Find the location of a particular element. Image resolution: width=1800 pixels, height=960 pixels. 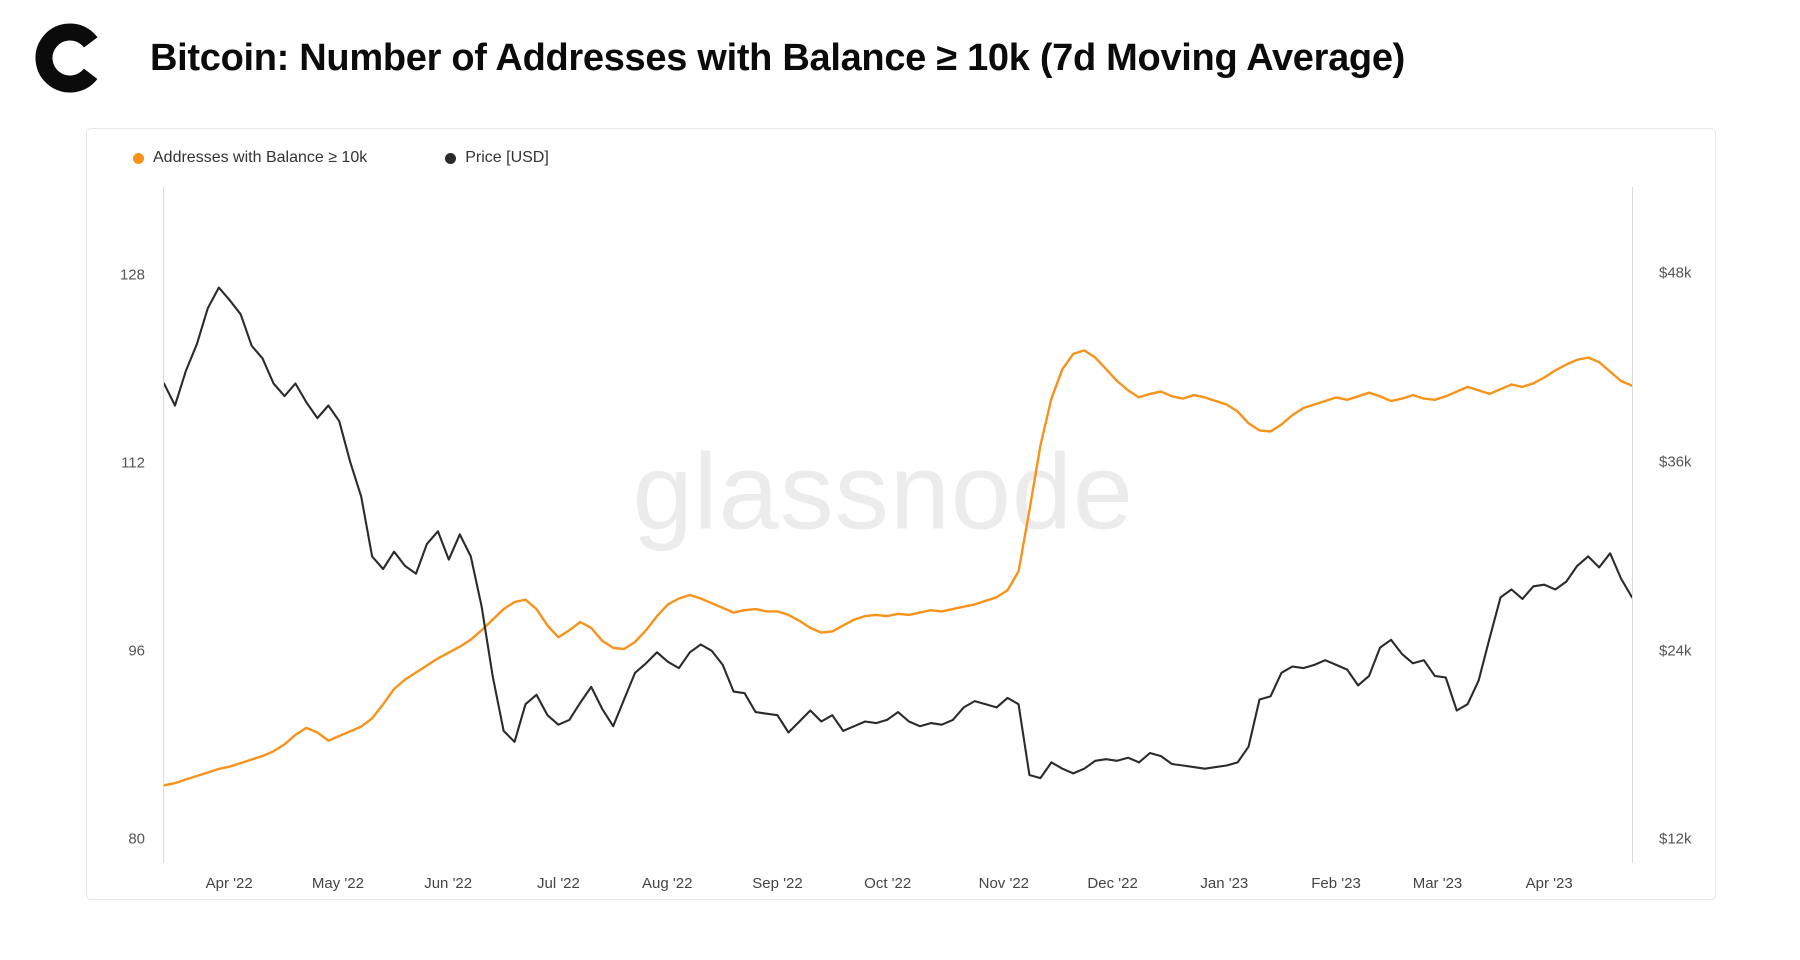

price-series-dot is located at coordinates (451, 158).